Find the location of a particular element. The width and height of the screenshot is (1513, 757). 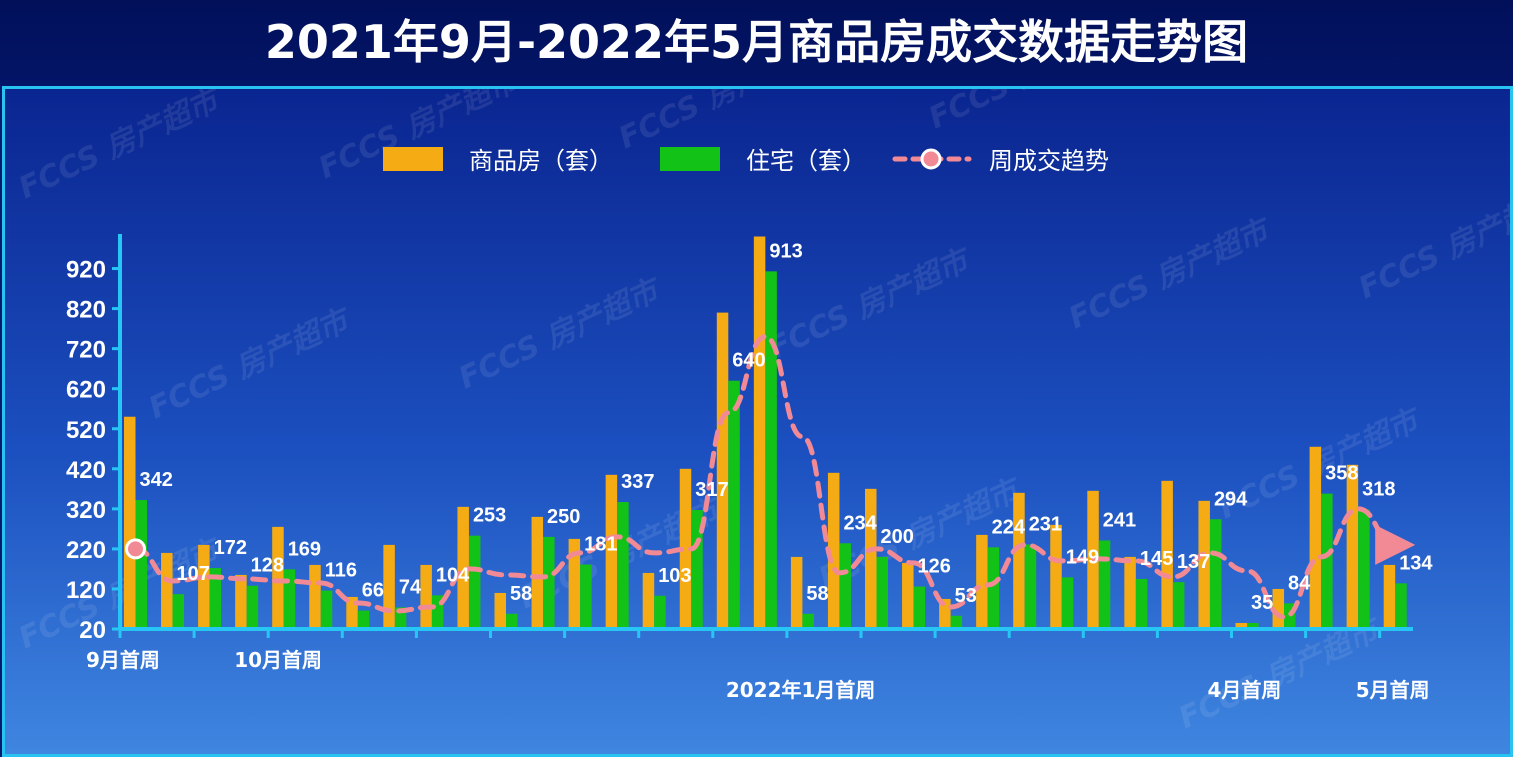

chart-title: 2021年9月-2022年5月商品房成交数据走势图 is located at coordinates (756, 42).